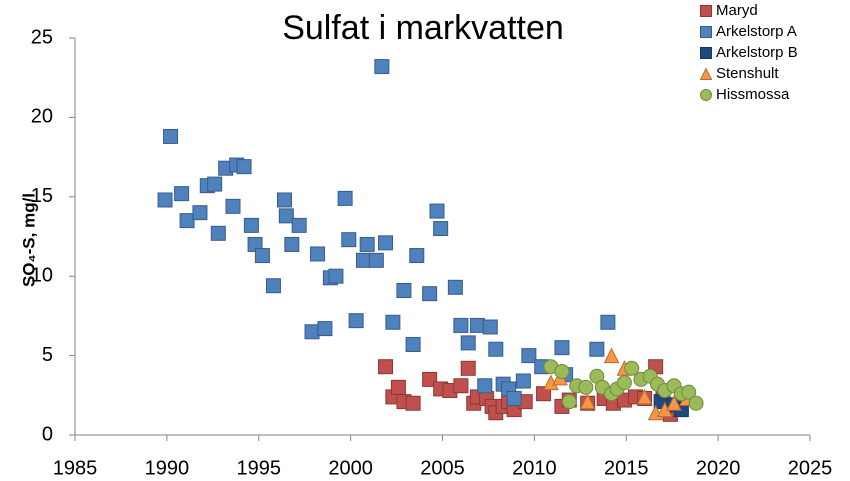  Describe the element at coordinates (718, 468) in the screenshot. I see `x-tick-label: 2020` at that location.